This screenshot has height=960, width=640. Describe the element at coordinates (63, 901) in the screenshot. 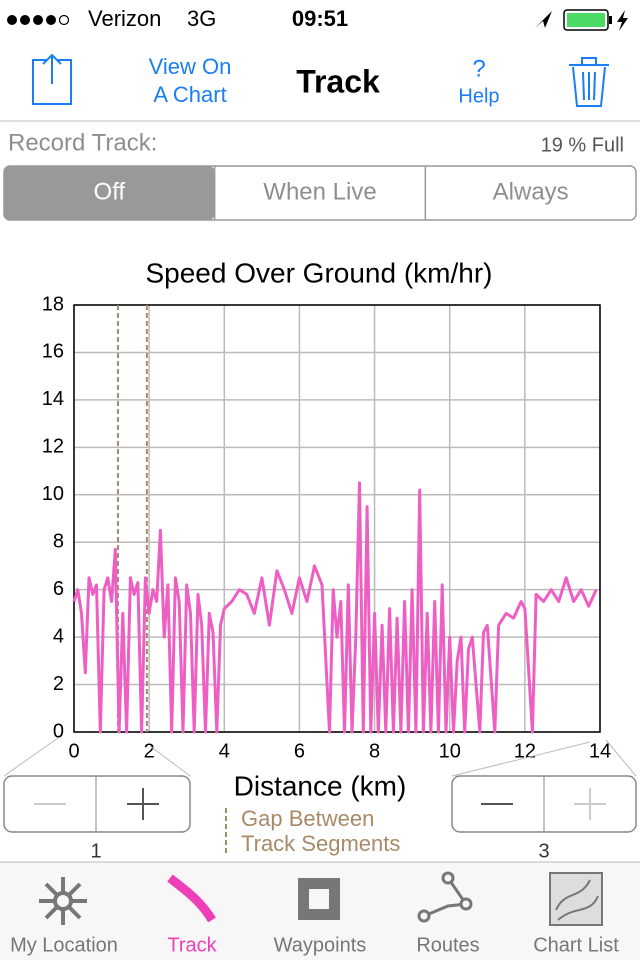

I see `my-location-icon` at that location.